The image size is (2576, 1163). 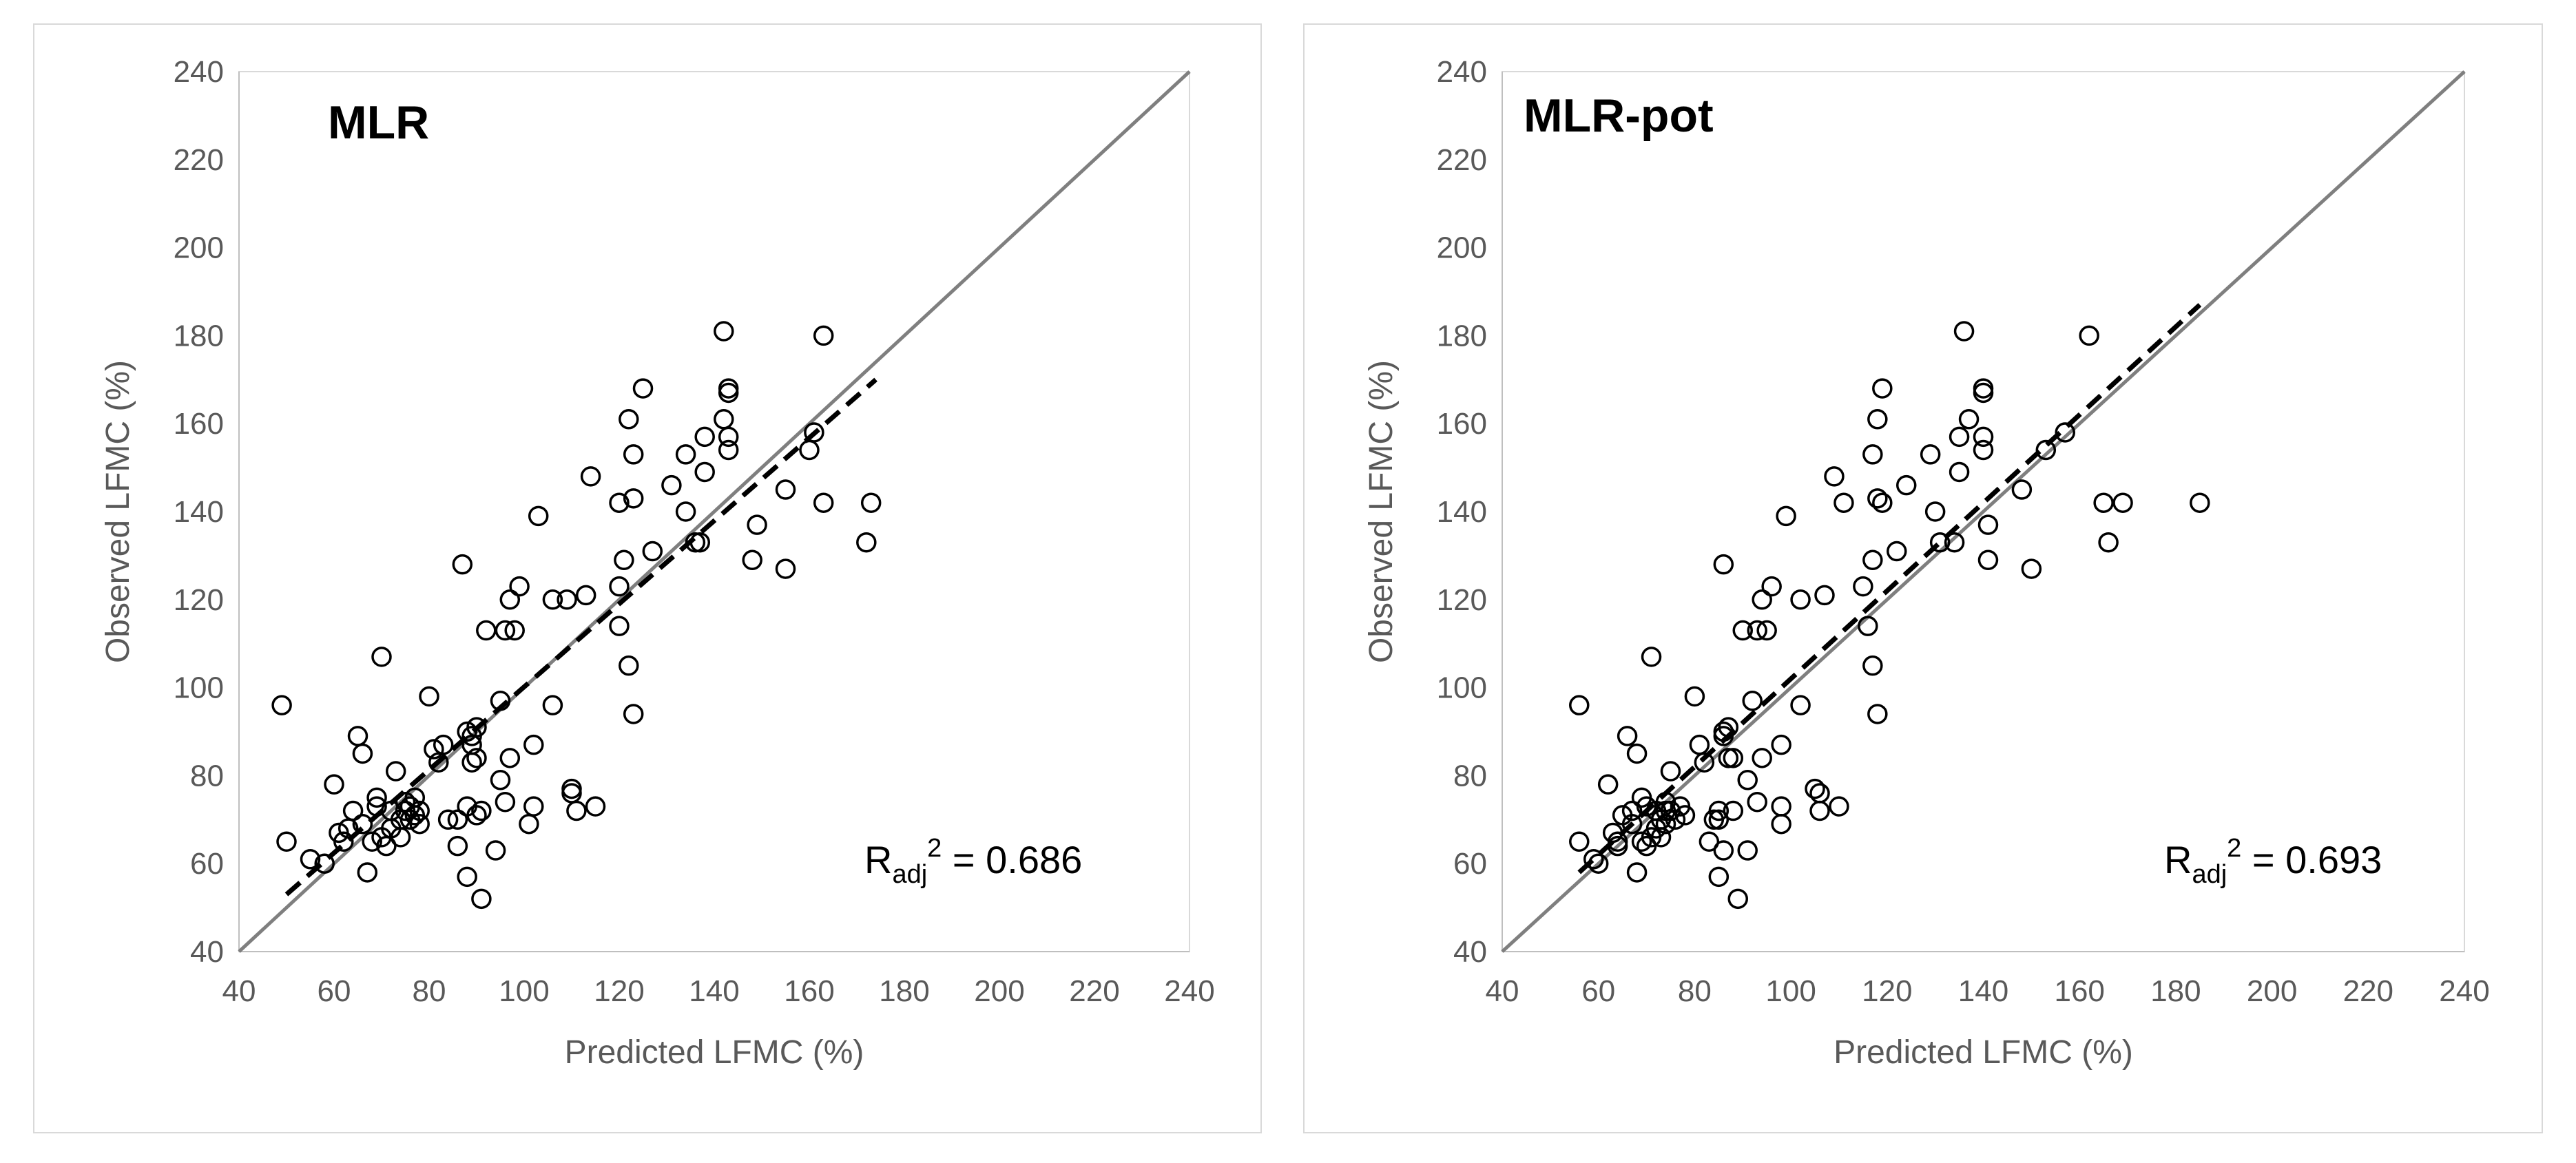 I want to click on y-tick-label: 240, so click(x=199, y=72).